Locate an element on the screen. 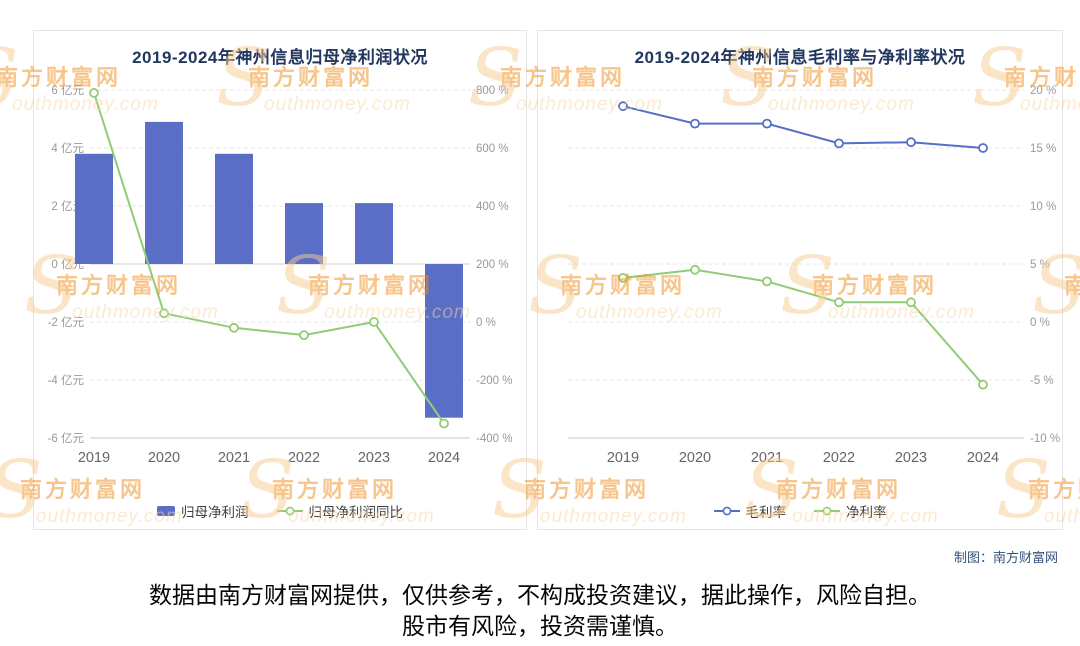 This screenshot has width=1080, height=646. bar-series-legend-icon is located at coordinates (166, 511).